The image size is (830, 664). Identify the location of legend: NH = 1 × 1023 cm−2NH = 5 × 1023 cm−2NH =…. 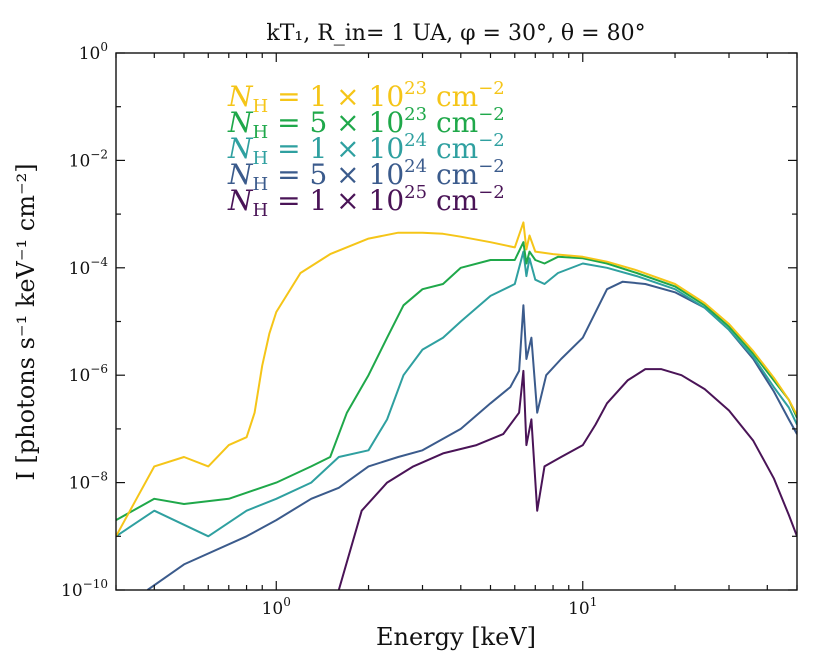
(366, 149).